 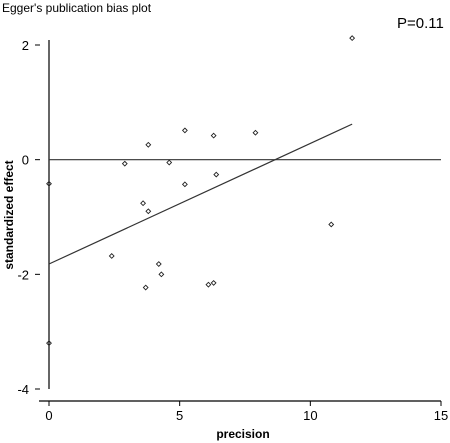 What do you see at coordinates (179, 415) in the screenshot?
I see `x-tick-label: 5` at bounding box center [179, 415].